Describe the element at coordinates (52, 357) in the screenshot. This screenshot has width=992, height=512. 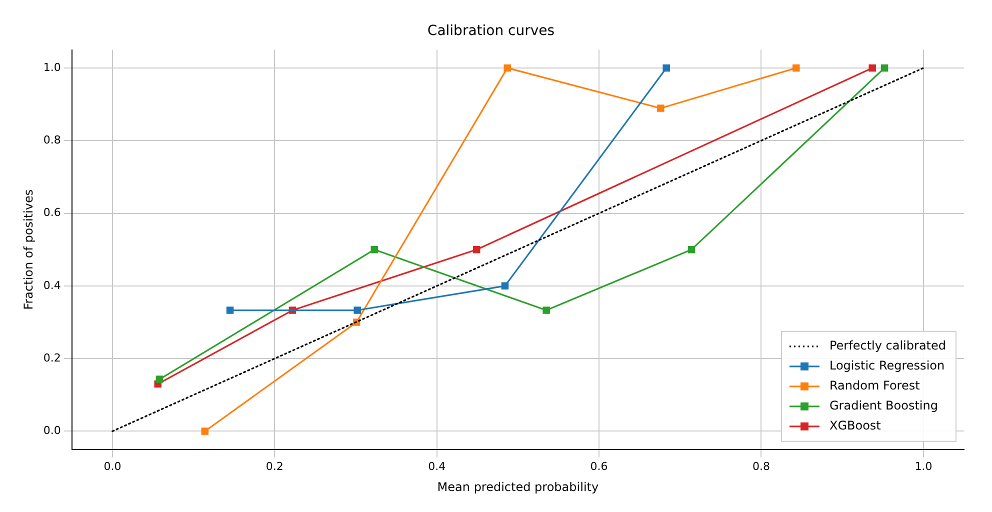
I see `y-tick-label: 0.2` at that location.